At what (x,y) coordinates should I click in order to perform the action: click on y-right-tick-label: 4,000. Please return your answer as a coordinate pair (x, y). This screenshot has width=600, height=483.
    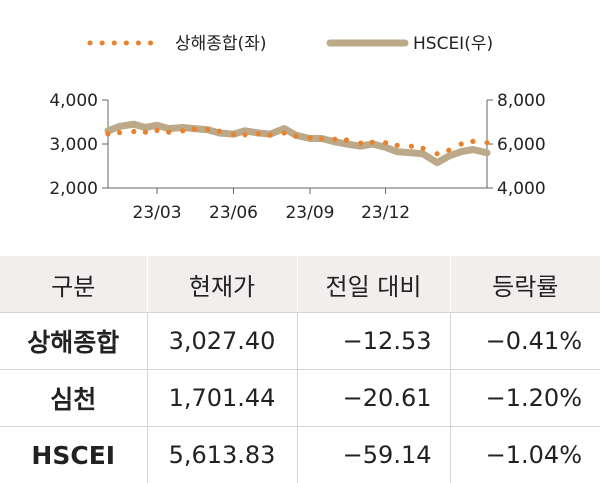
    Looking at the image, I should click on (521, 189).